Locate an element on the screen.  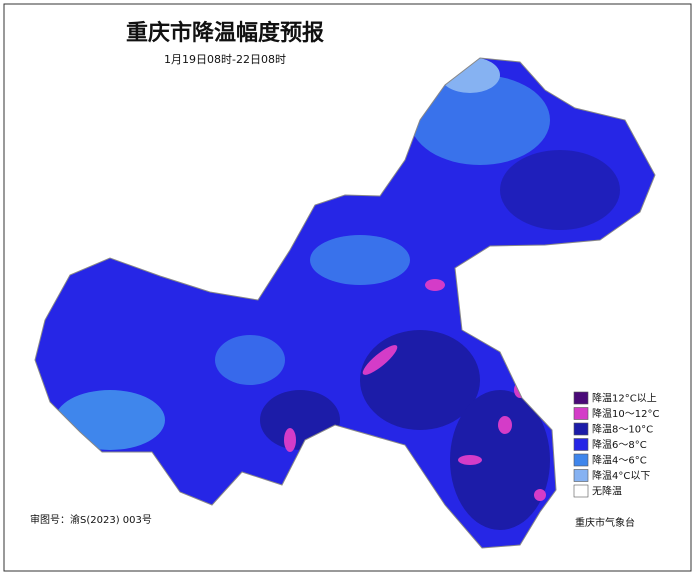
legend-label: 降温10～12°C is located at coordinates (625, 413).